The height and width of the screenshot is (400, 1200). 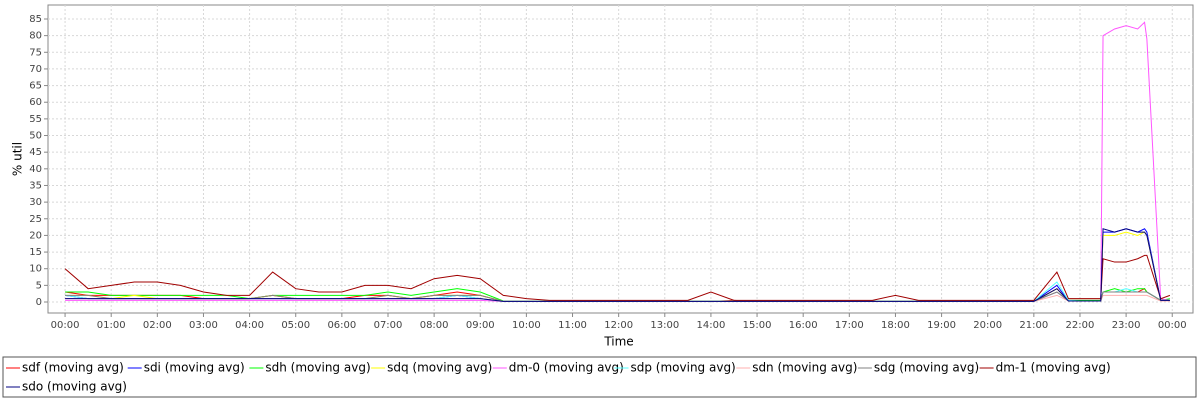 I want to click on x-tick-label: 10:00, so click(x=526, y=325).